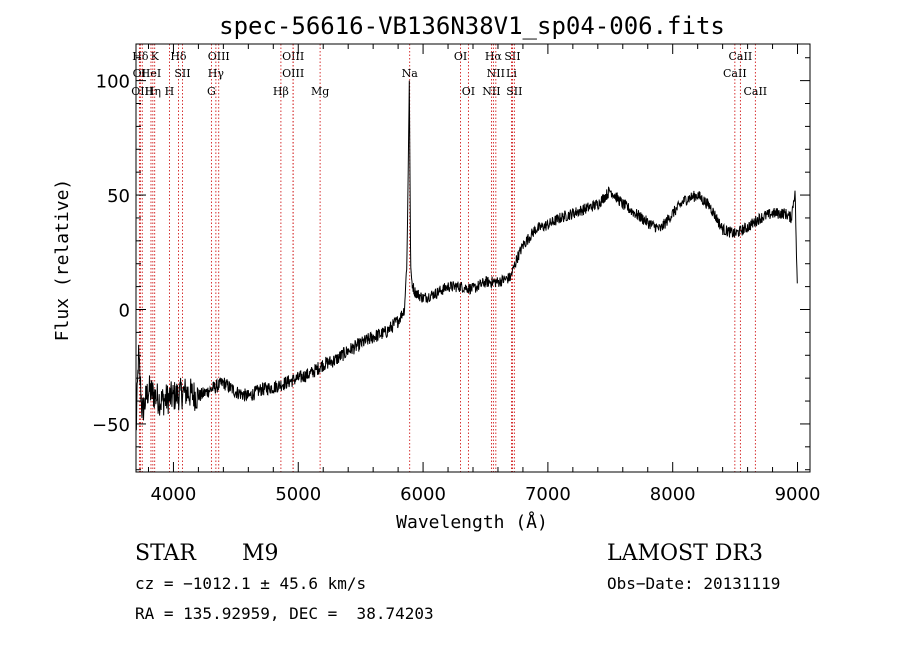 Image resolution: width=900 pixels, height=649 pixels. I want to click on line-marker-label-13: OIII, so click(293, 73).